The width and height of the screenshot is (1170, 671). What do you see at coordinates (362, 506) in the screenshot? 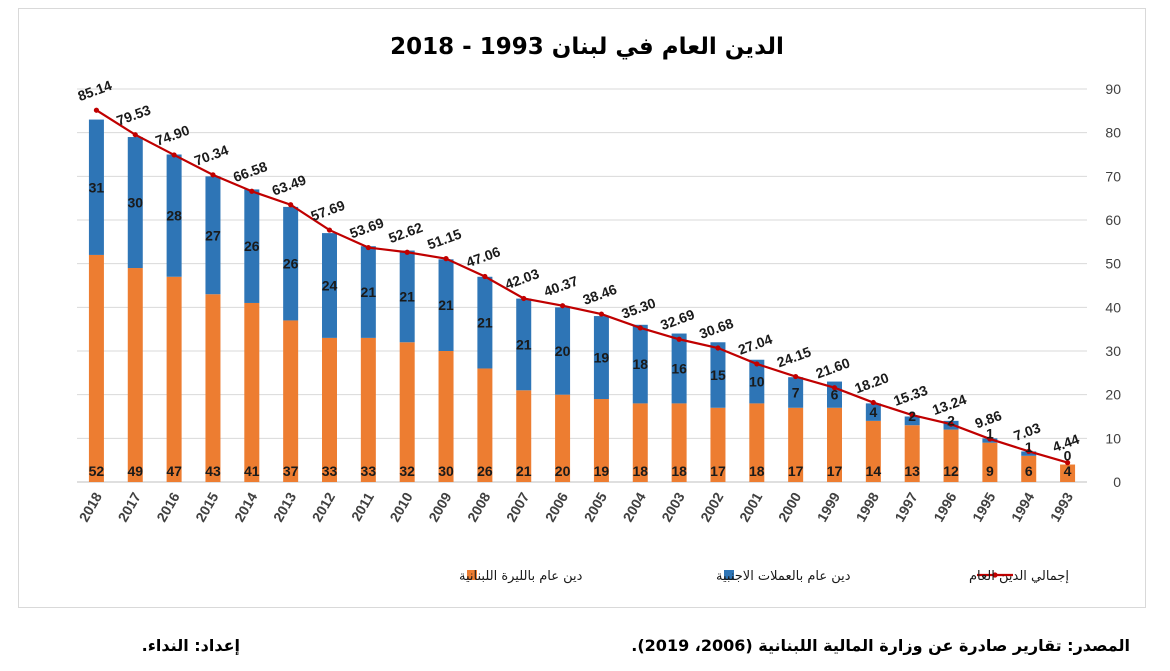
I see `x-tick-label: 2011` at bounding box center [362, 506].